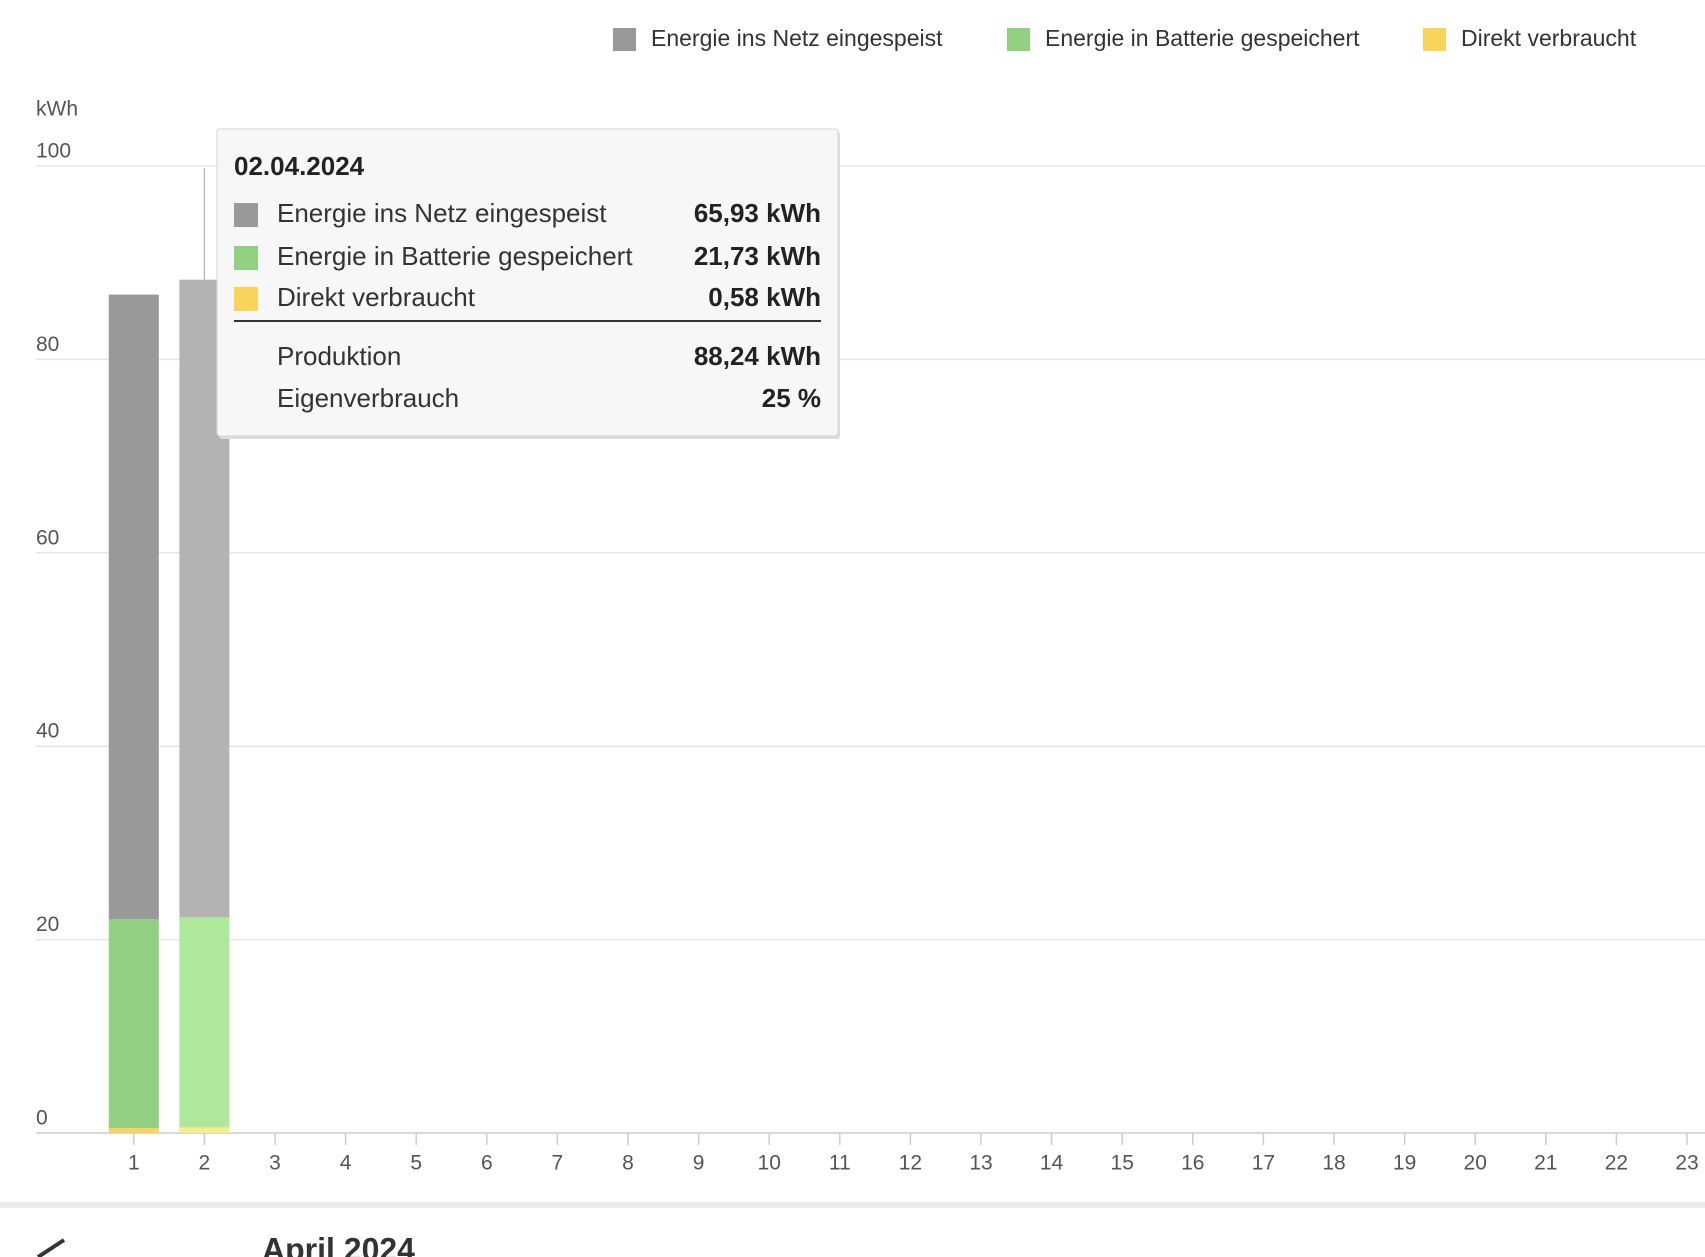  What do you see at coordinates (53, 151) in the screenshot?
I see `y-tick-label: 100` at bounding box center [53, 151].